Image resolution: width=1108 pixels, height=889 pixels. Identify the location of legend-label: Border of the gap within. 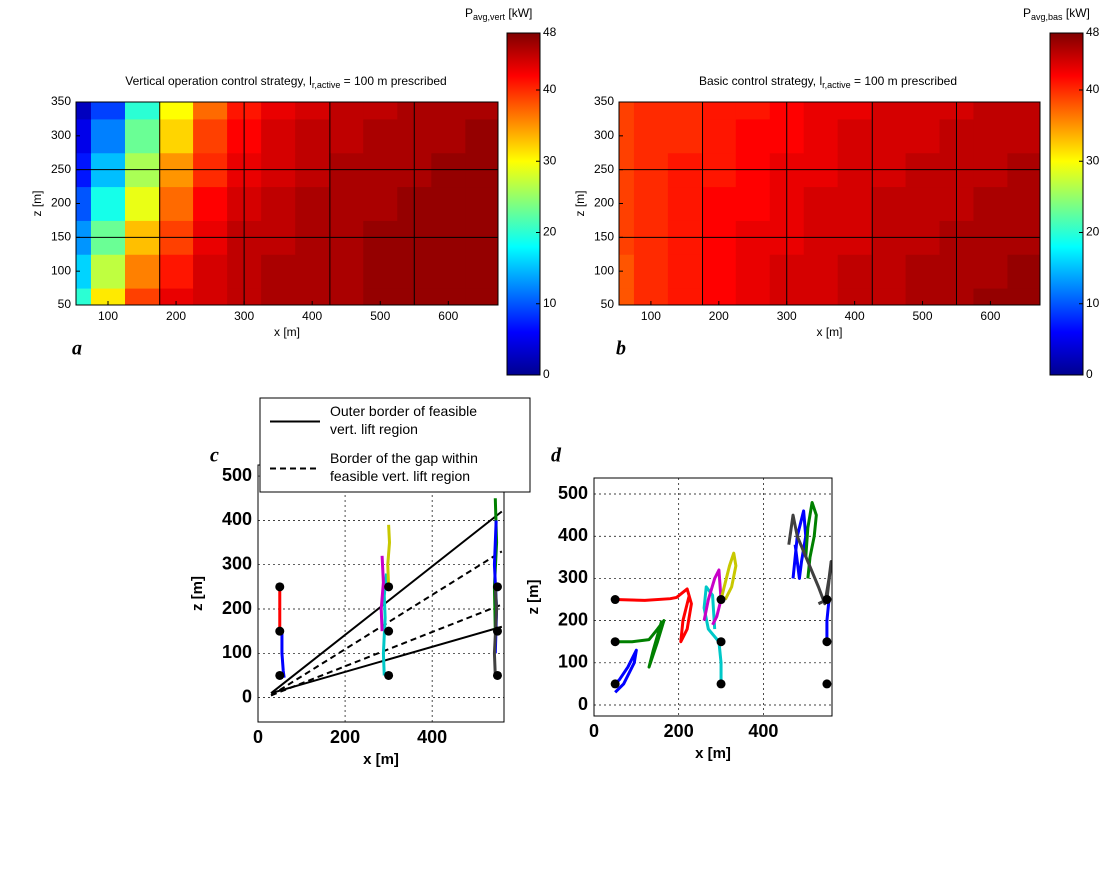
(404, 458).